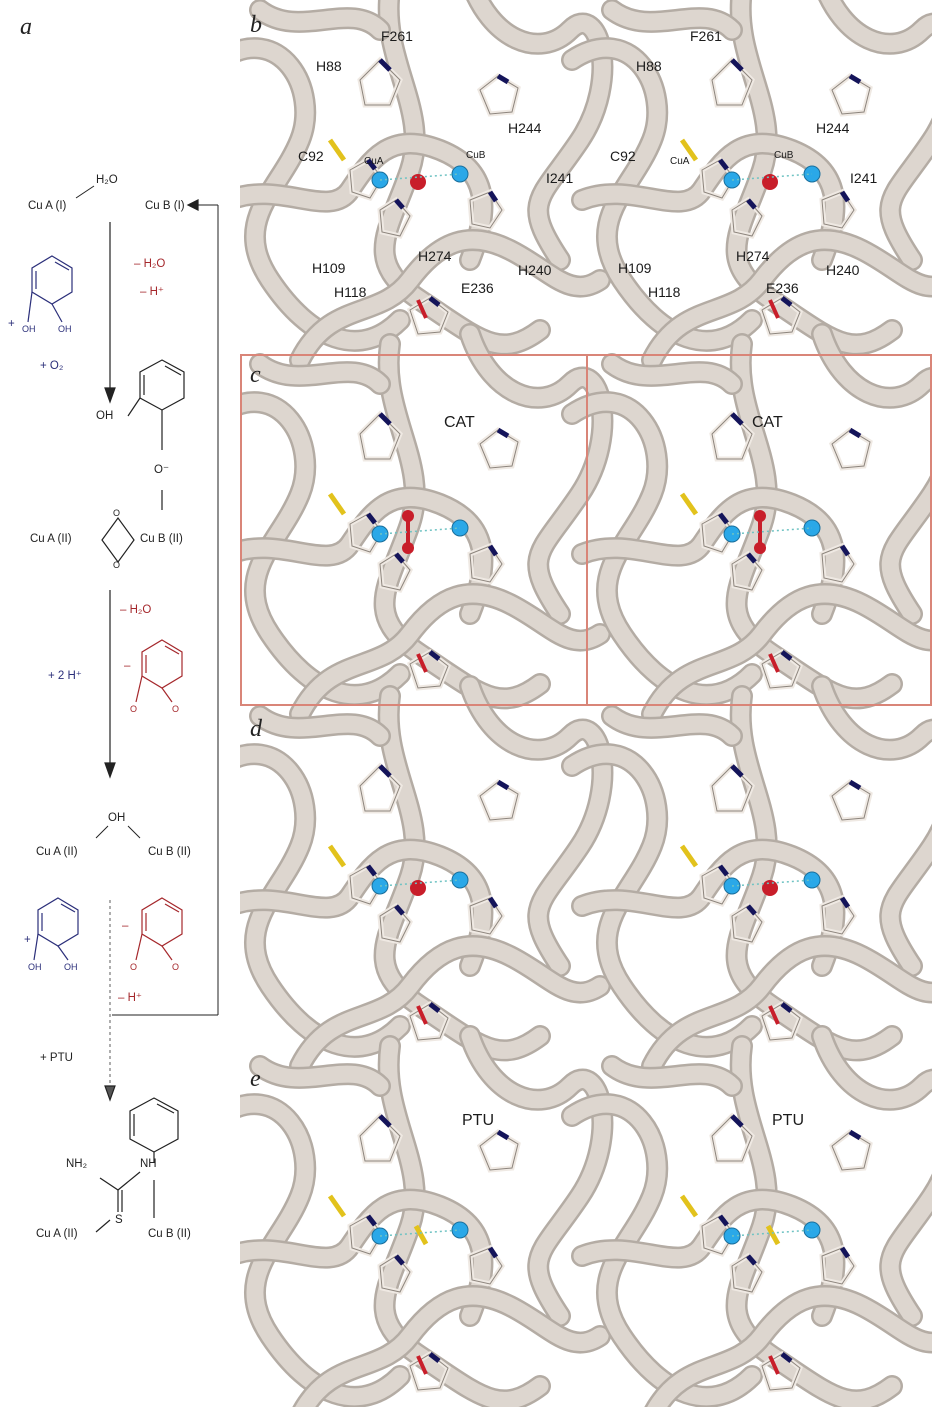 The width and height of the screenshot is (932, 1407). I want to click on residue-h244-right: H244, so click(833, 128).